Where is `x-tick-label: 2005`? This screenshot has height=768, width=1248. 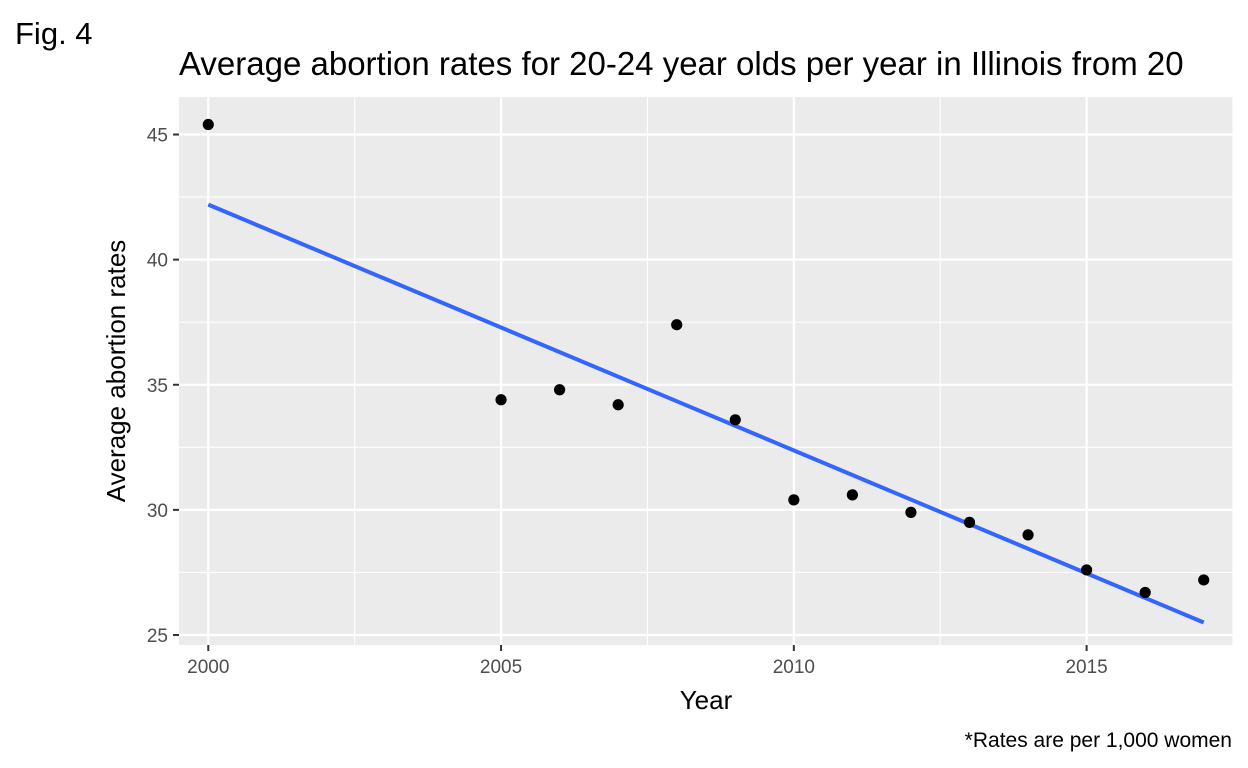
x-tick-label: 2005 is located at coordinates (501, 667).